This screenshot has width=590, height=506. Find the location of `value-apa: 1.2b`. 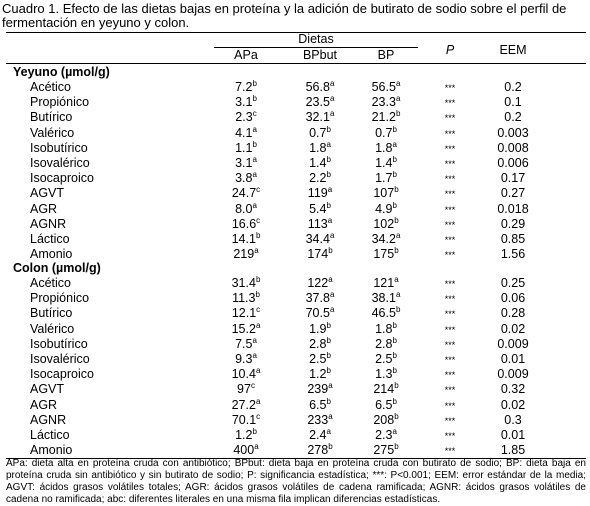

value-apa: 1.2b is located at coordinates (246, 435).